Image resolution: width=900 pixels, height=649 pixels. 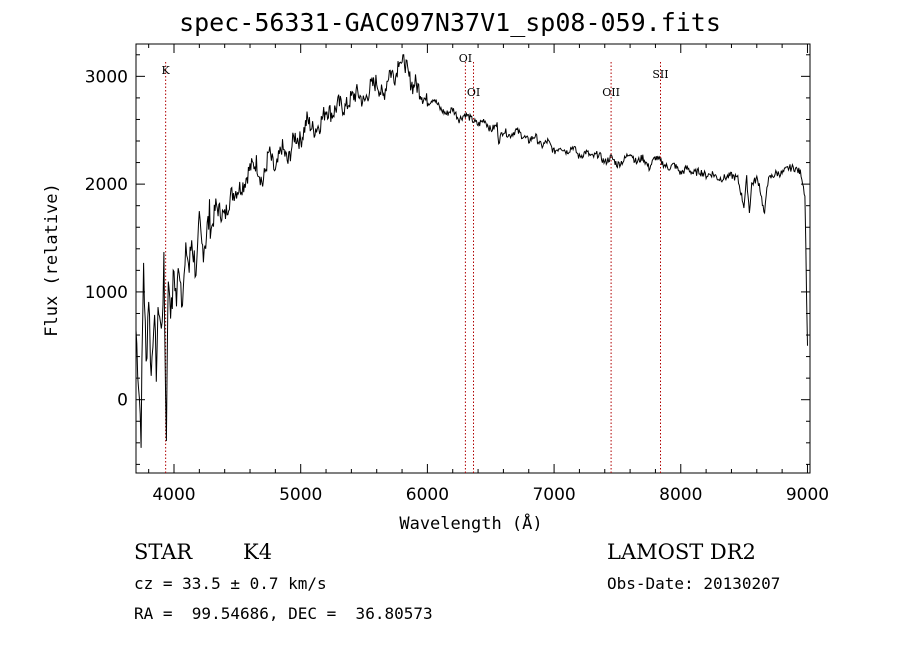 What do you see at coordinates (300, 495) in the screenshot?
I see `x-tick-label: 5000` at bounding box center [300, 495].